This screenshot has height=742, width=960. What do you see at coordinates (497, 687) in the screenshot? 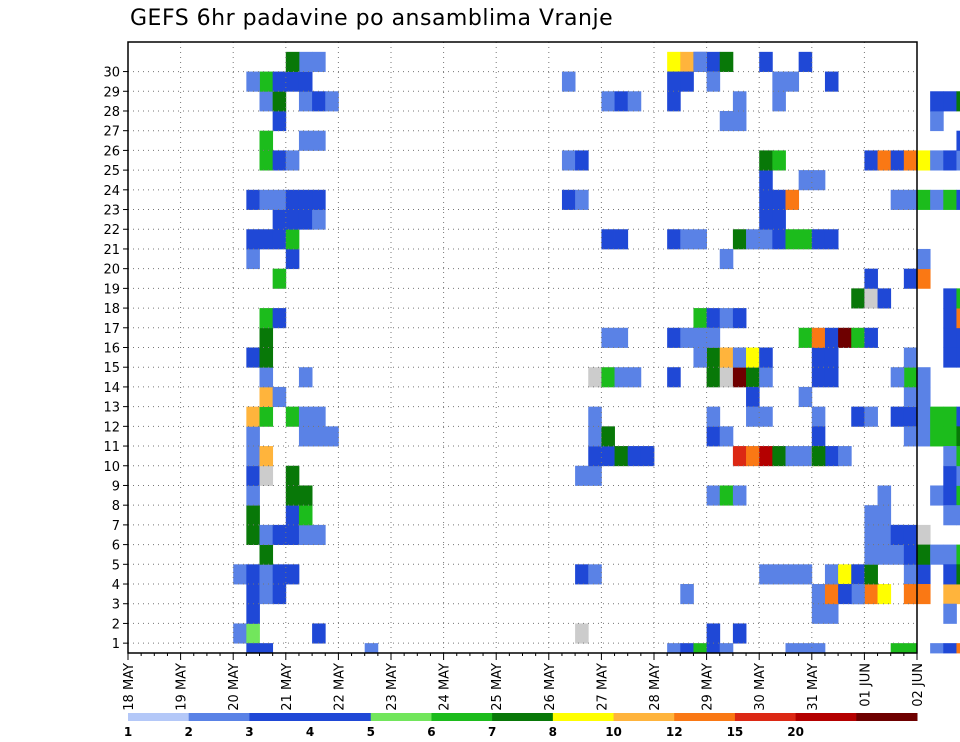
I see `x-tick-label: 25 MAY` at bounding box center [497, 687].